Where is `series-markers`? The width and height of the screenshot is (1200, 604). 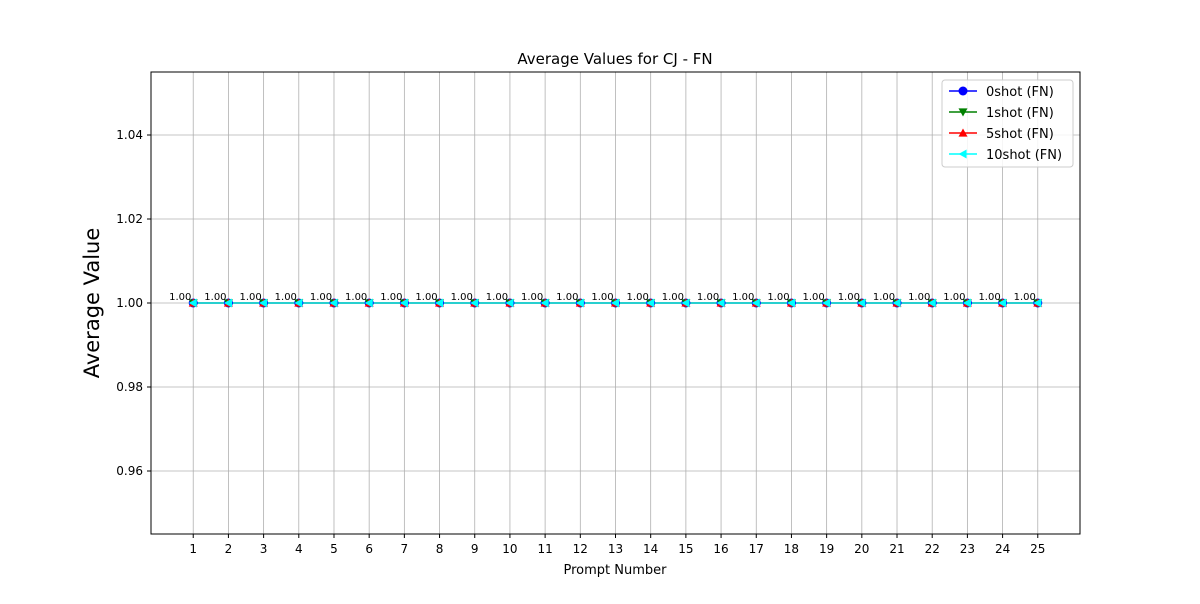
series-markers is located at coordinates (615, 303).